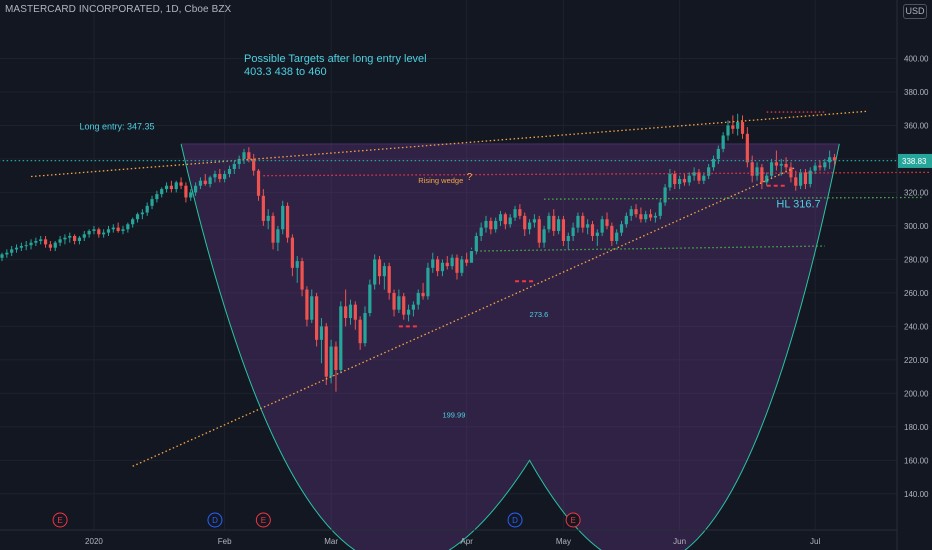  Describe the element at coordinates (916, 259) in the screenshot. I see `y-tick-label: 280.00` at that location.